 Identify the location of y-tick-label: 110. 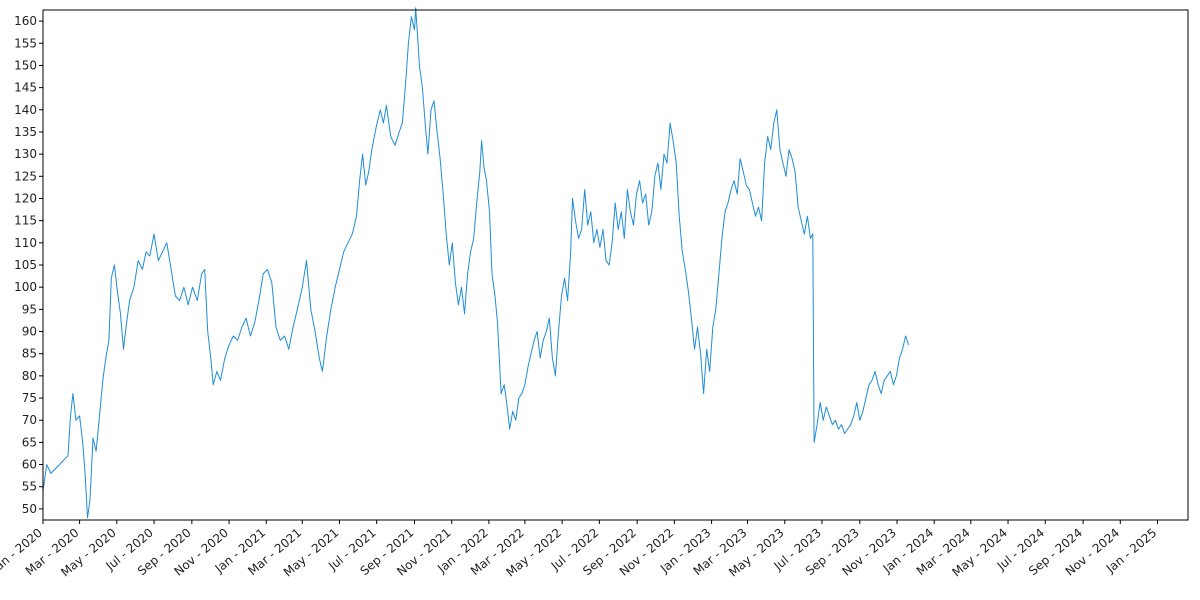
(25, 243).